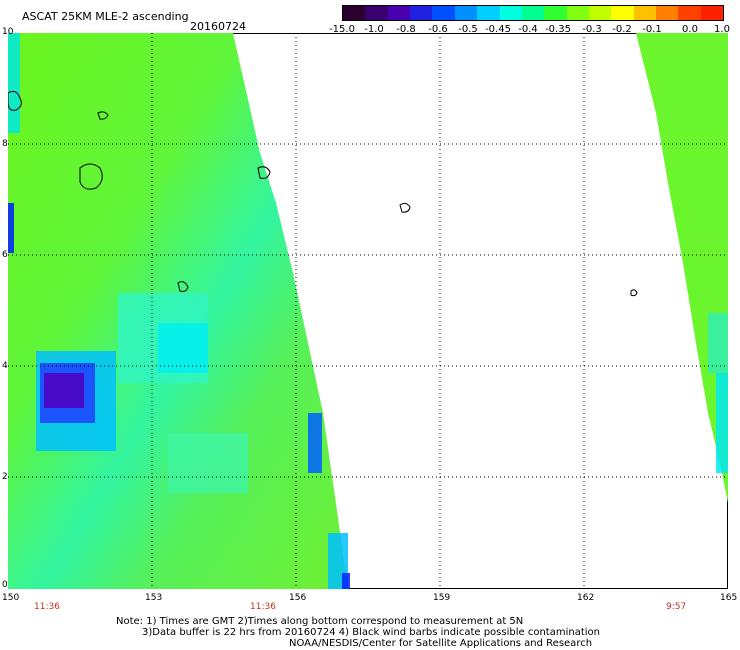 The height and width of the screenshot is (650, 740). Describe the element at coordinates (105, 16) in the screenshot. I see `map-title: ASCAT 25KM MLE-2 ascending` at that location.